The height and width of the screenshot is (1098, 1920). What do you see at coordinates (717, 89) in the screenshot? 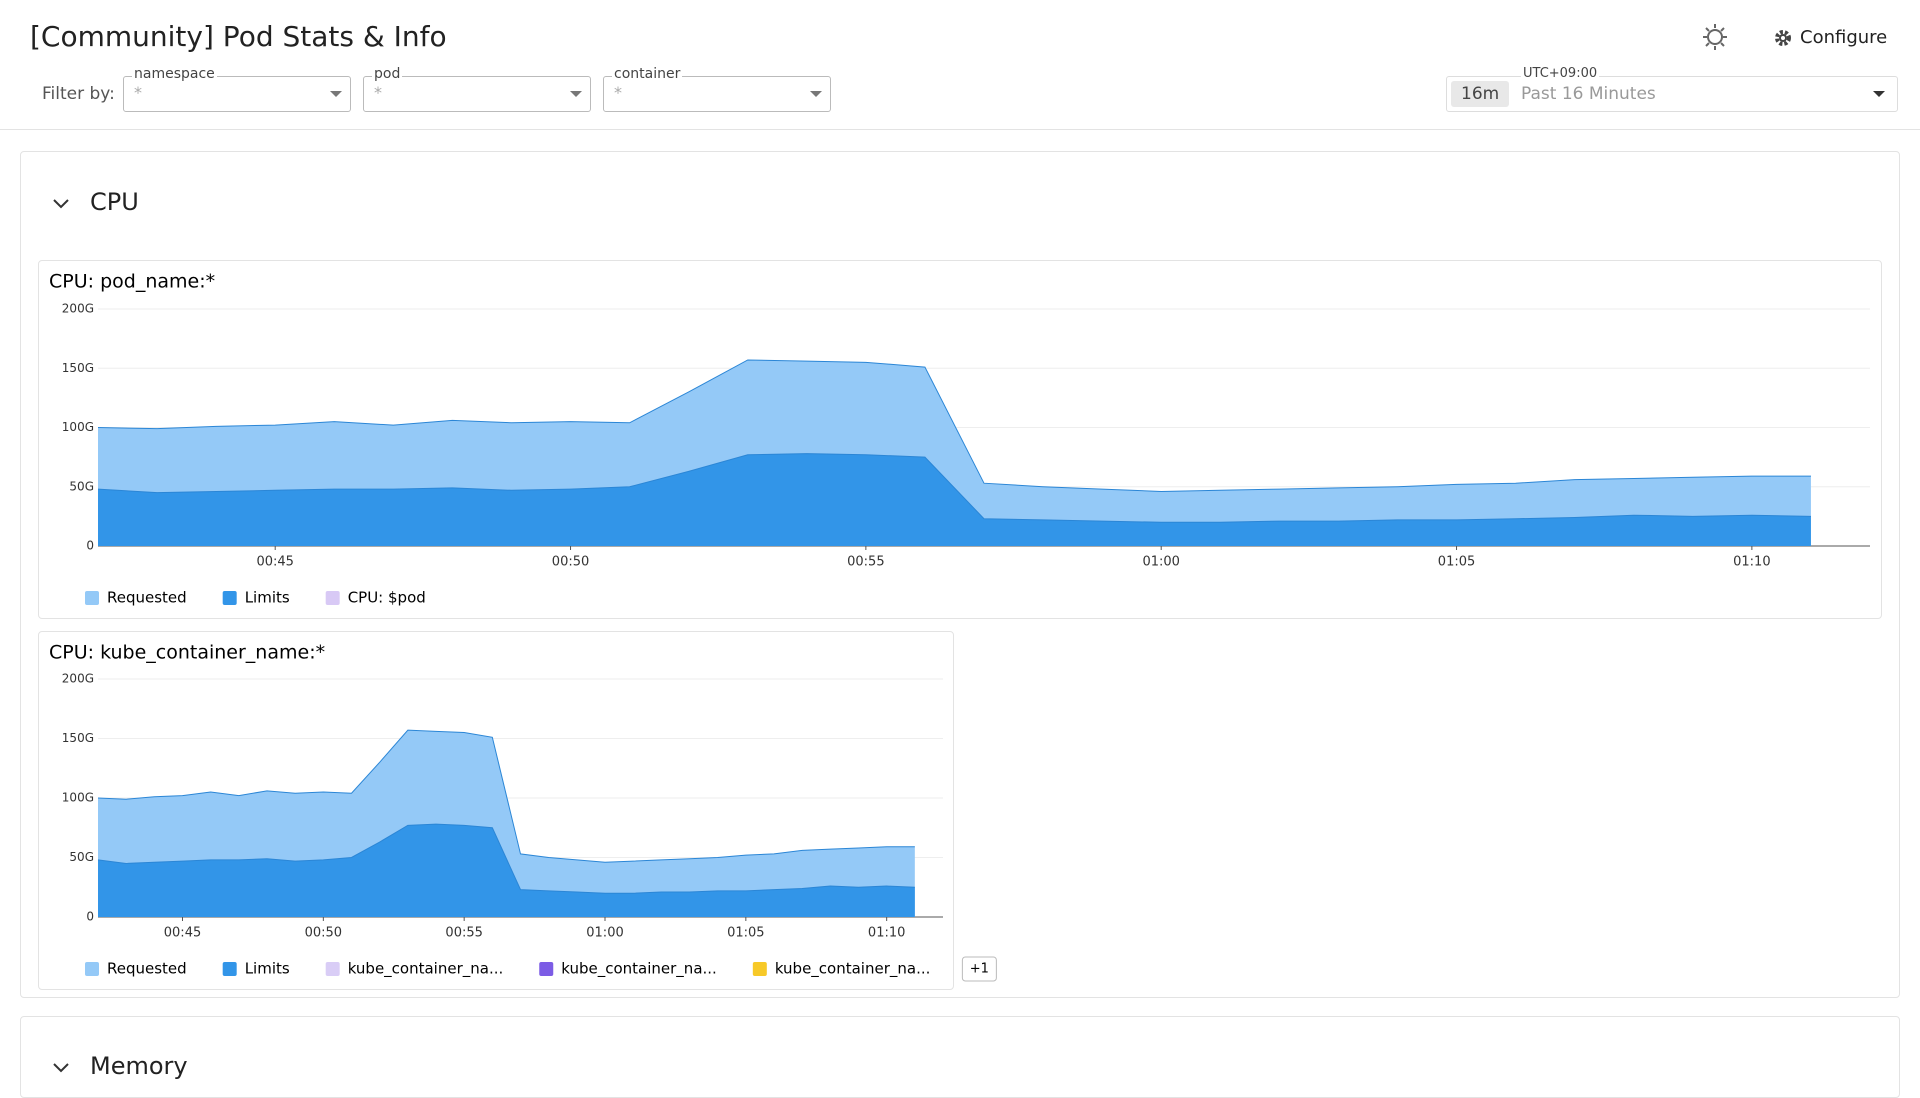
I see `filter-select: container *` at bounding box center [717, 89].